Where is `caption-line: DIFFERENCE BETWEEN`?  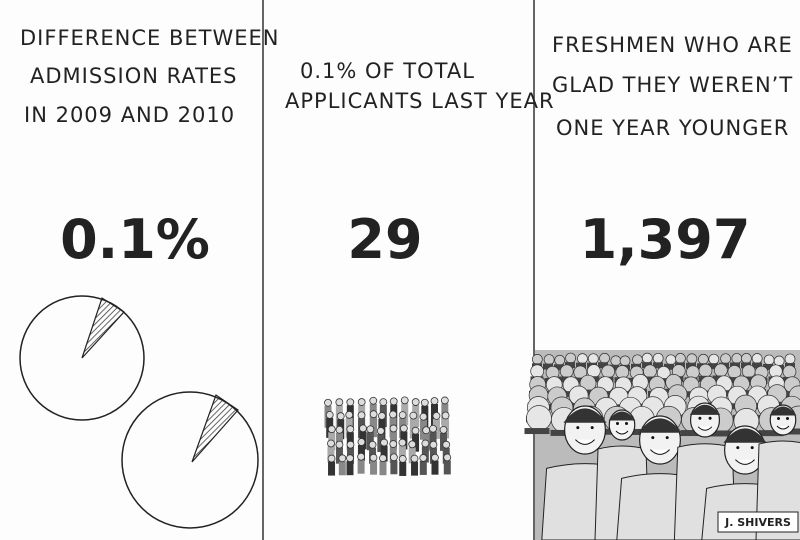 caption-line: DIFFERENCE BETWEEN is located at coordinates (149, 38).